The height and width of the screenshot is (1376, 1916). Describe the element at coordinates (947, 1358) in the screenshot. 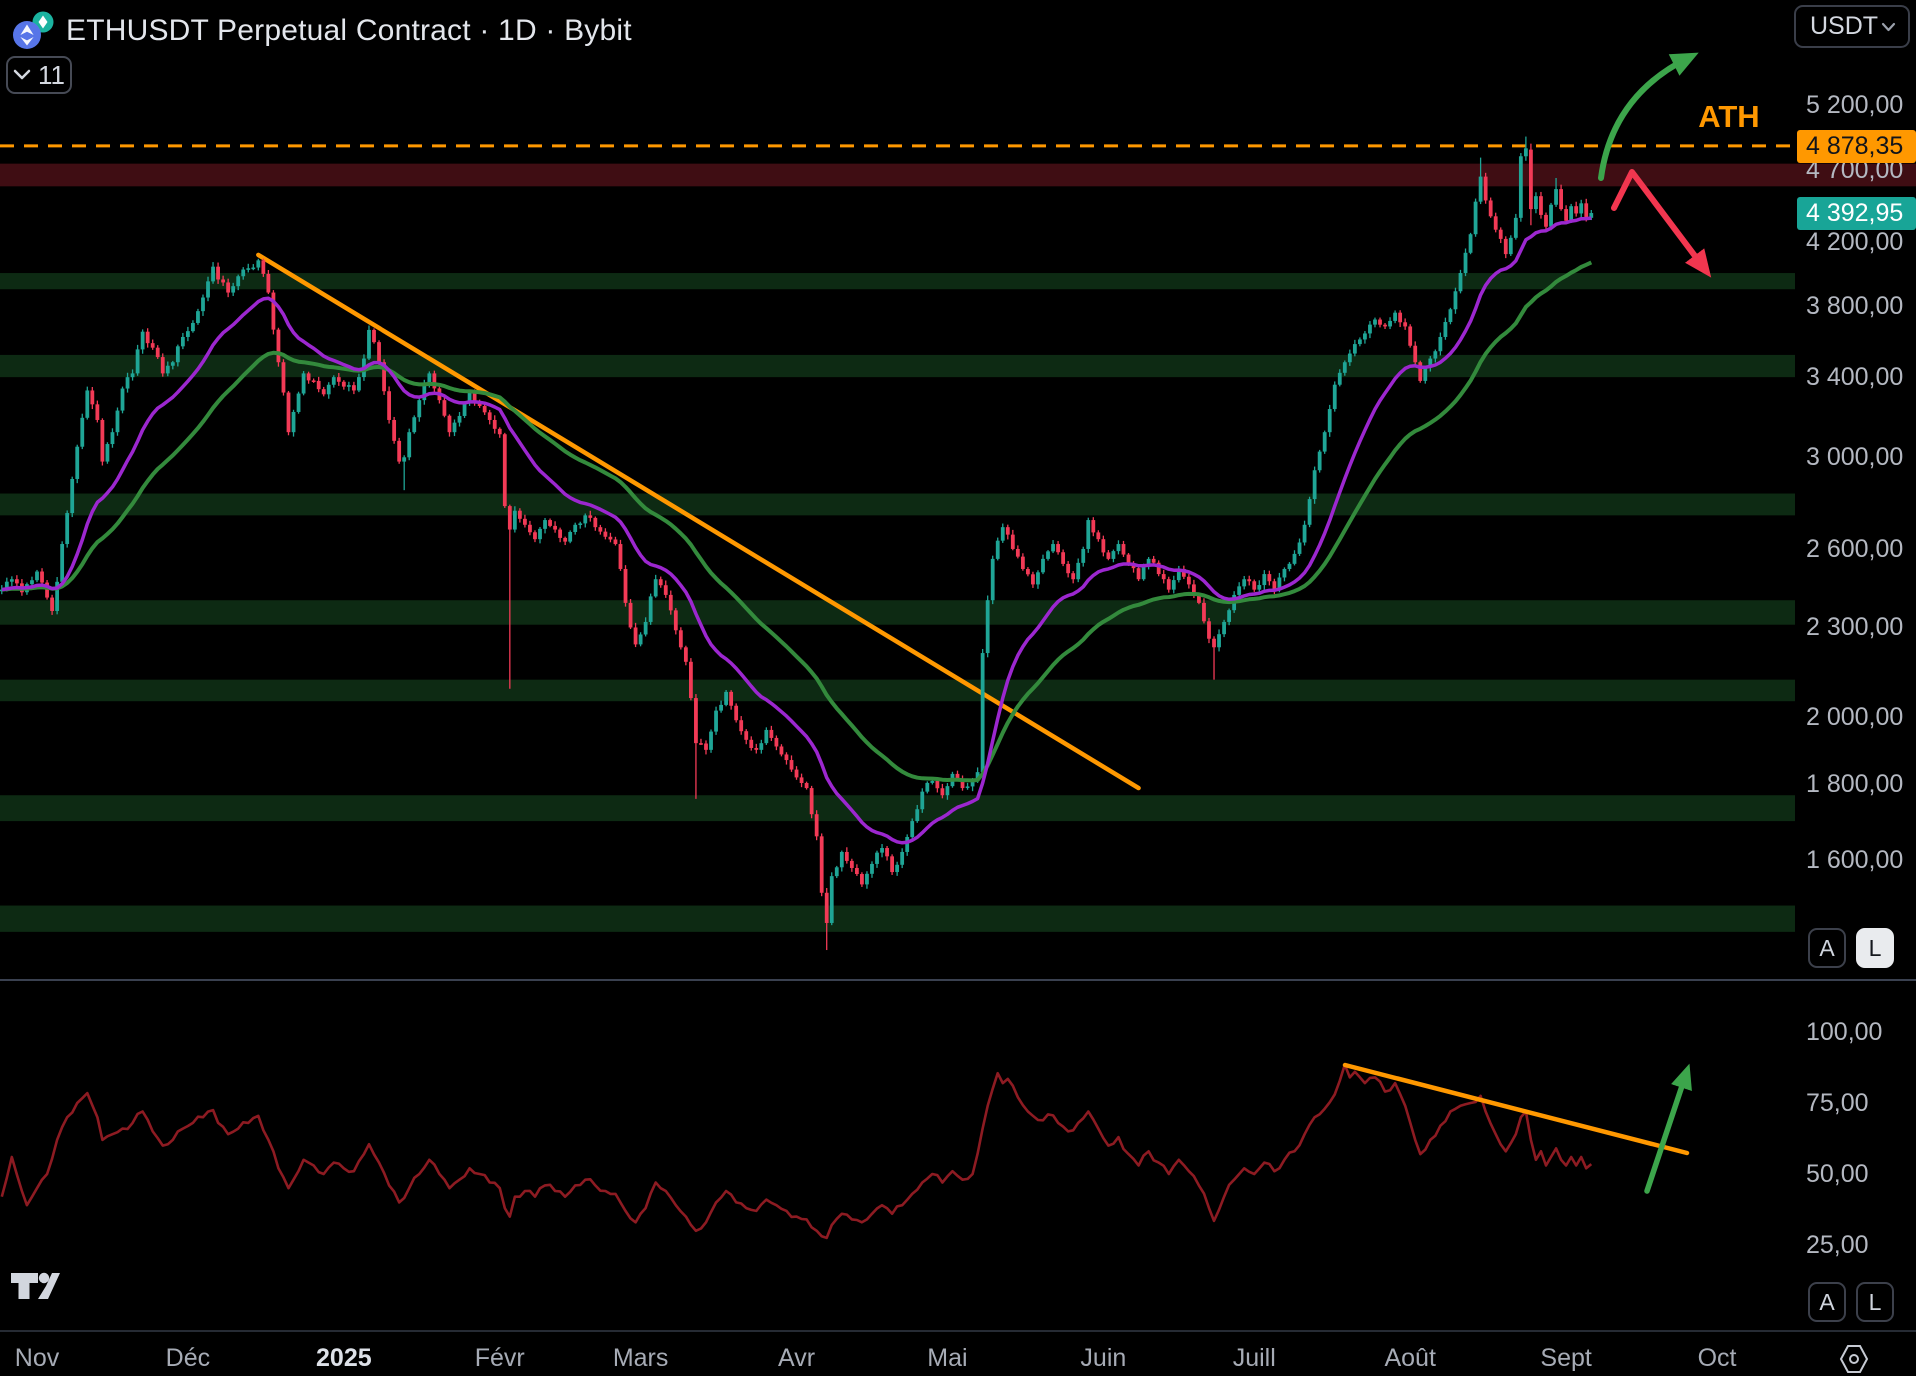

I see `time-axis-label-Mai: Mai` at that location.